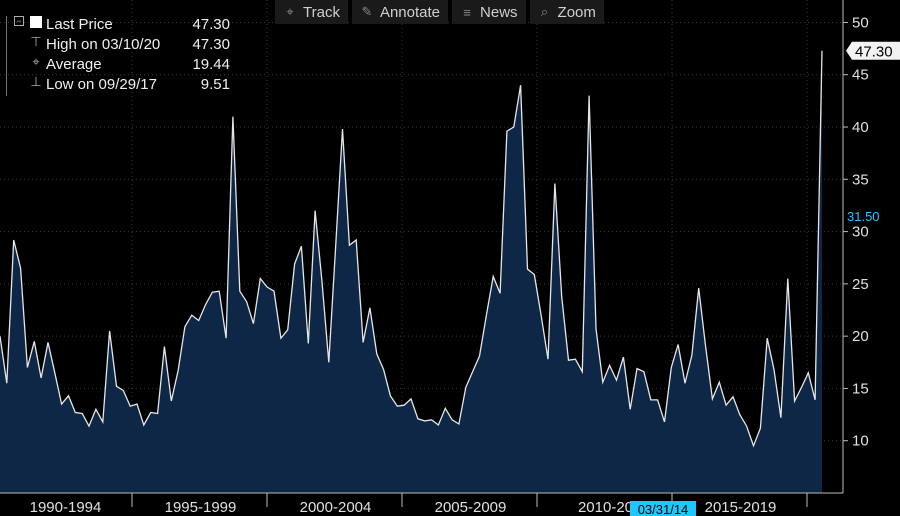  I want to click on legend-label: Last Price, so click(79, 24).